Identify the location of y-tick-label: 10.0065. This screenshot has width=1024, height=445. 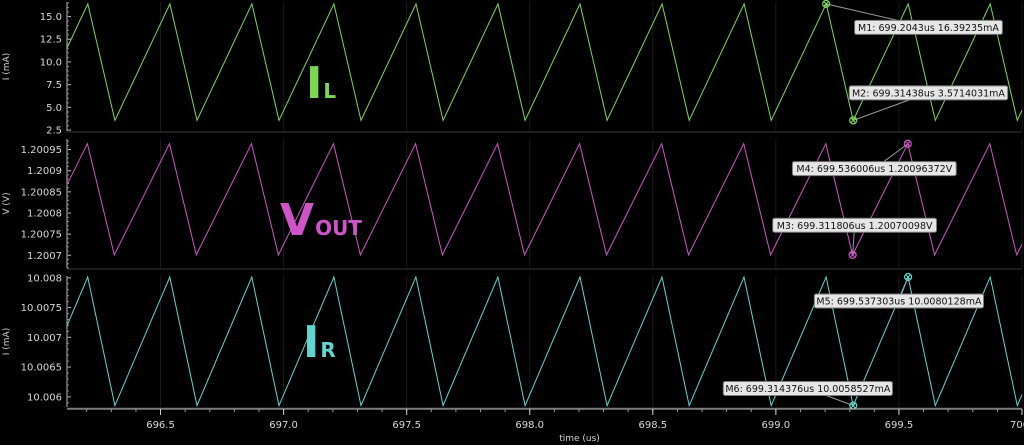
(41, 368).